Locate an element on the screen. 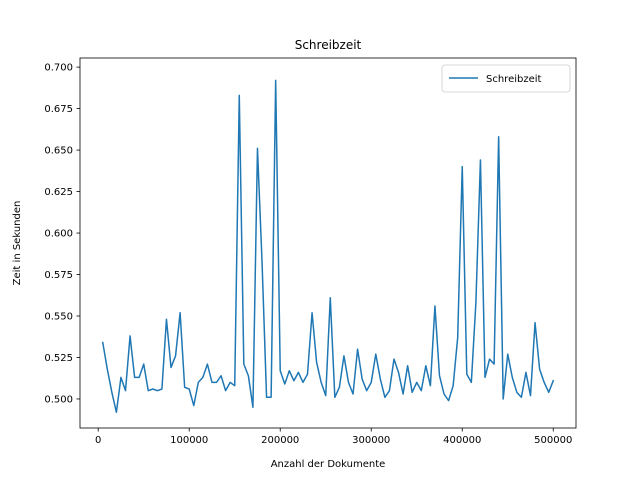 The image size is (640, 480). x-tick-label: 100000 is located at coordinates (189, 440).